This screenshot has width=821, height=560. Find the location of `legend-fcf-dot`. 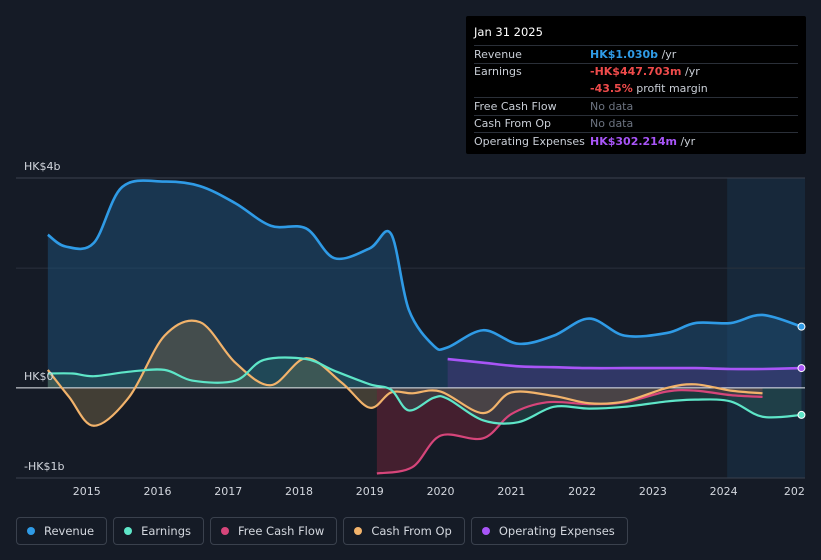

legend-fcf-dot is located at coordinates (225, 531).